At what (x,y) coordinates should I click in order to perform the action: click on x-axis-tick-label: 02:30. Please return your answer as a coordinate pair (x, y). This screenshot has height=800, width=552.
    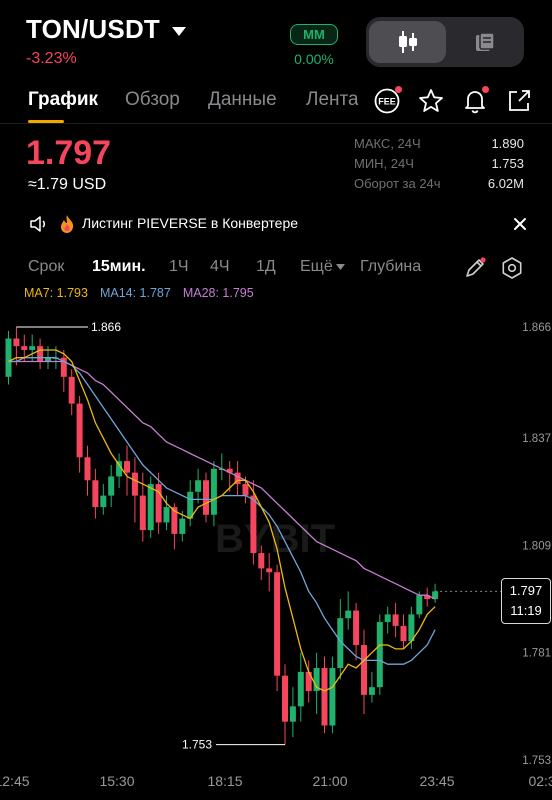
    Looking at the image, I should click on (540, 781).